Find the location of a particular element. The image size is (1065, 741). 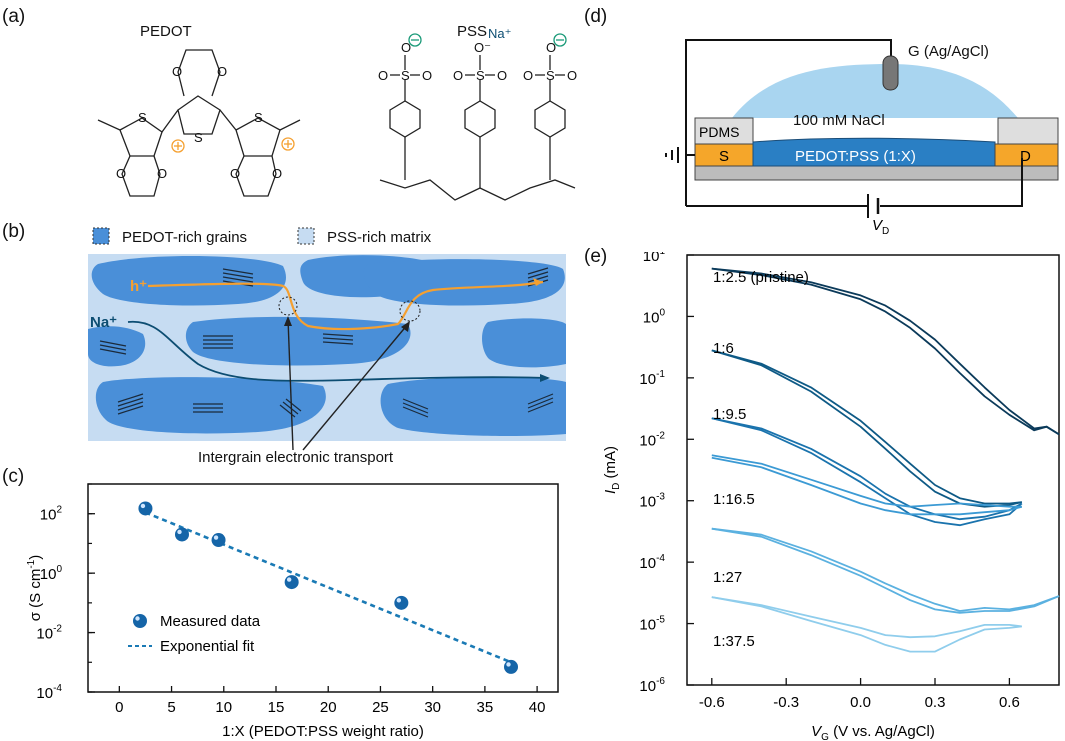

channel is located at coordinates (874, 152).